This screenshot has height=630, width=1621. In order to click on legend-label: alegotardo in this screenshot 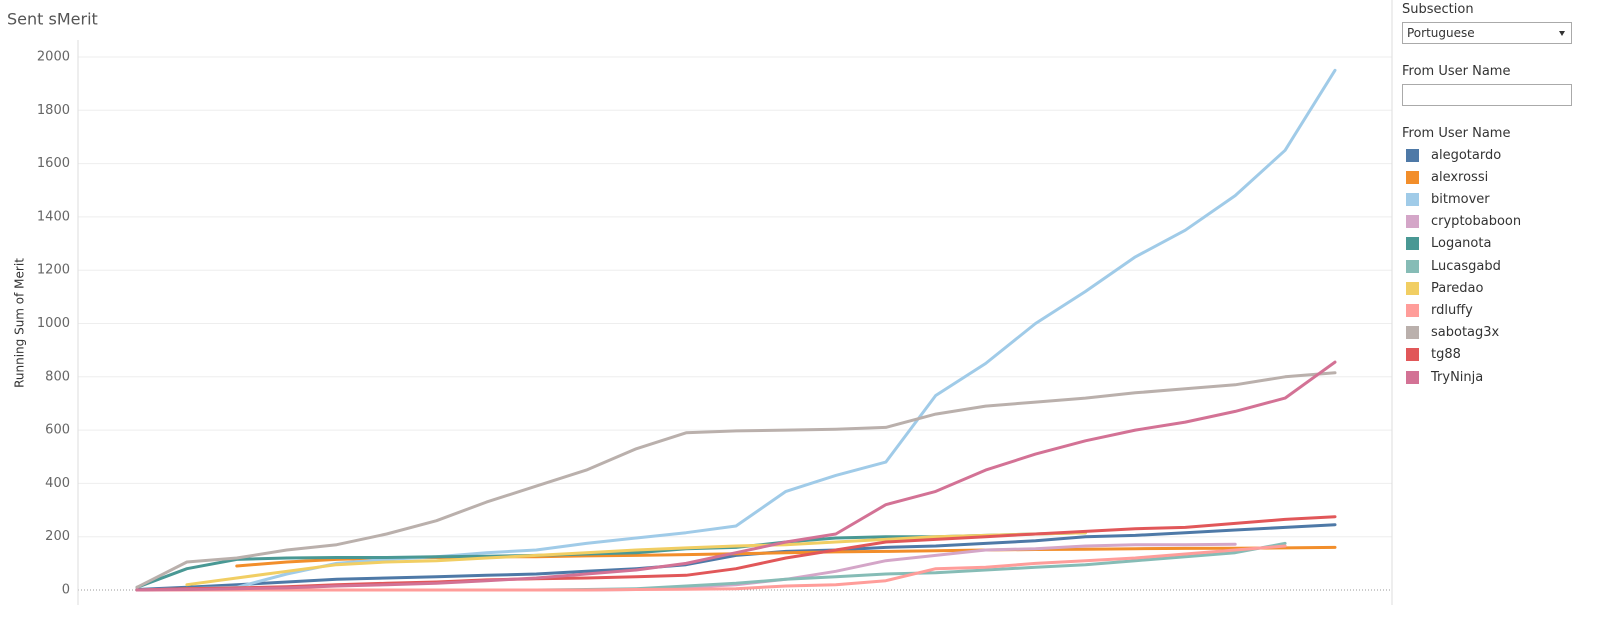, I will do `click(1466, 155)`.